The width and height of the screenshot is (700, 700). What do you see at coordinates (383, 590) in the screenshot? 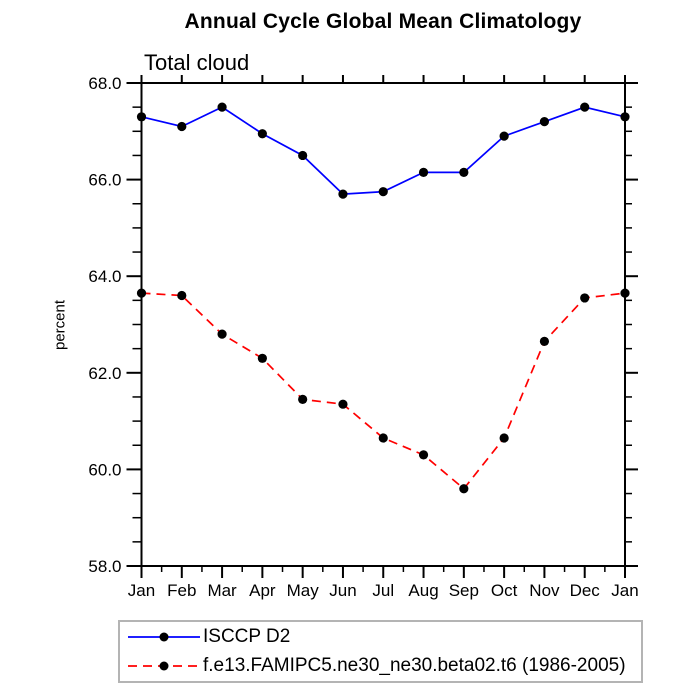
I see `x-axis-tick-label: Jul` at bounding box center [383, 590].